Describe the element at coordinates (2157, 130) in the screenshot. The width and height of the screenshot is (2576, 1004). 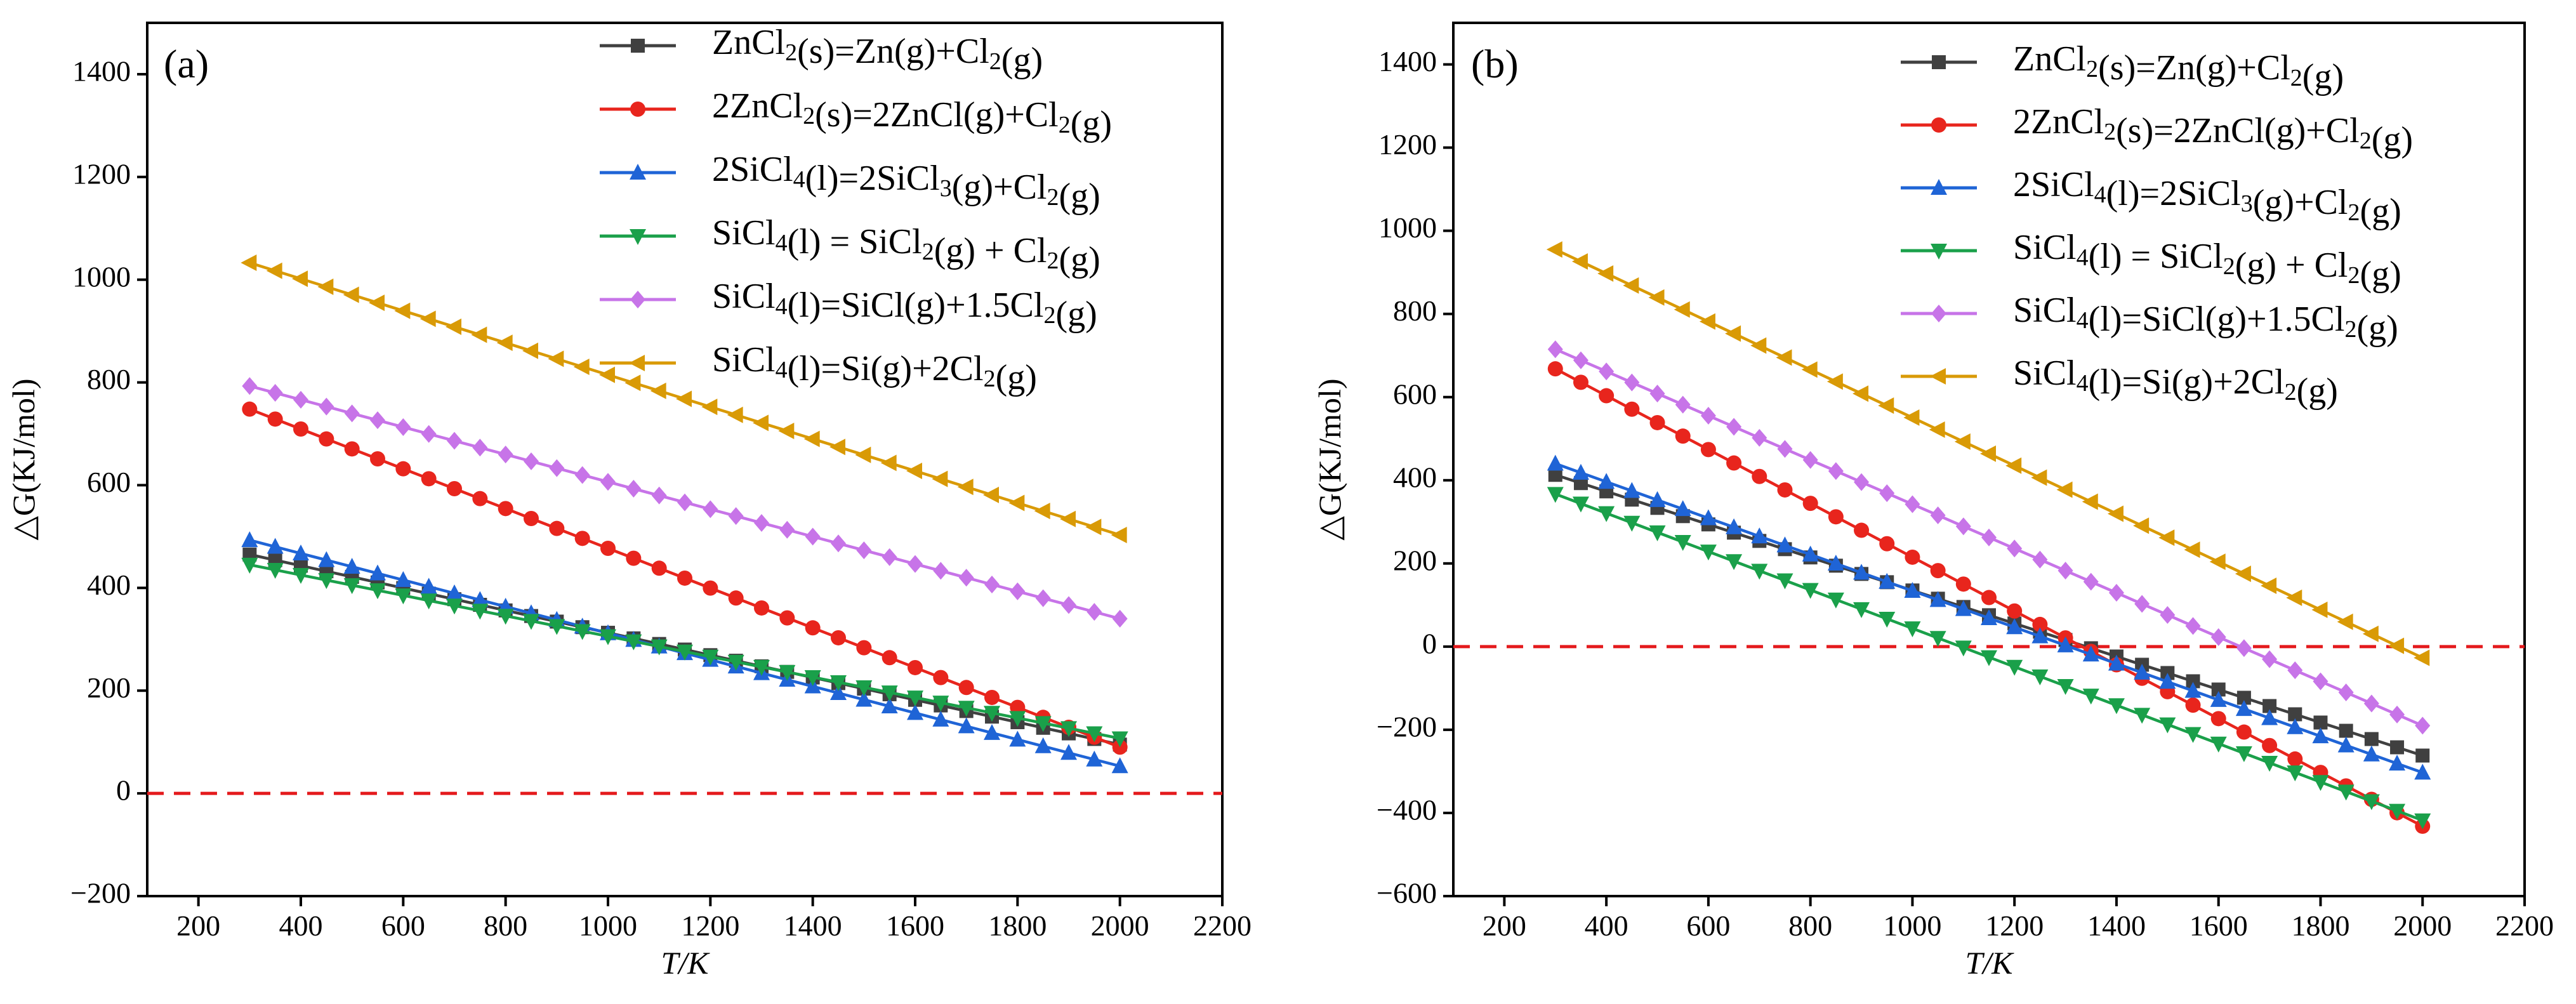
I see `legend-entry: 2ZnCl2(s)=2ZnCl(g)+Cl2(g)` at that location.